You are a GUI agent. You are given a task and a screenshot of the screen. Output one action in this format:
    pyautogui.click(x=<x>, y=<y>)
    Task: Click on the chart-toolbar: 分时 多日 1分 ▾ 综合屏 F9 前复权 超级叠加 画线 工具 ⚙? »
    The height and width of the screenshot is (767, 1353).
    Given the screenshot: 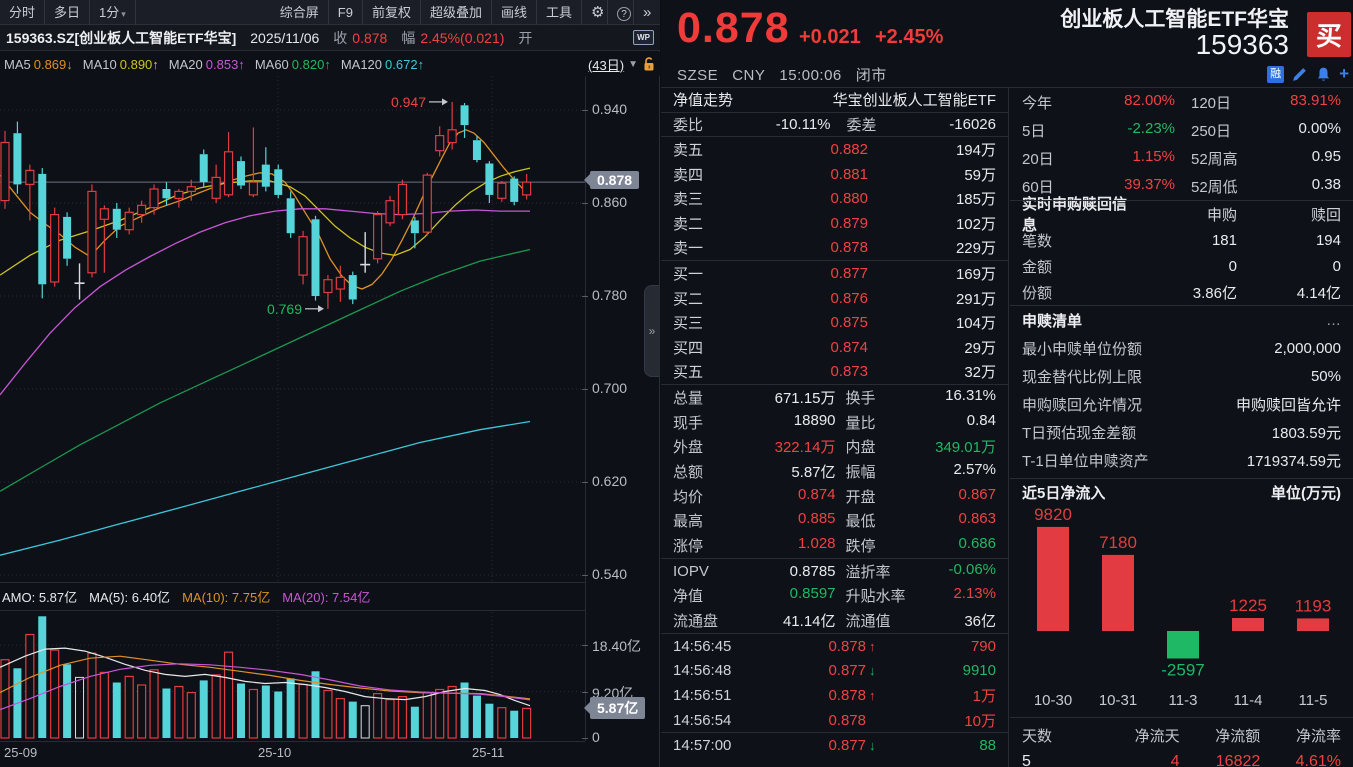 What is the action you would take?
    pyautogui.click(x=330, y=12)
    